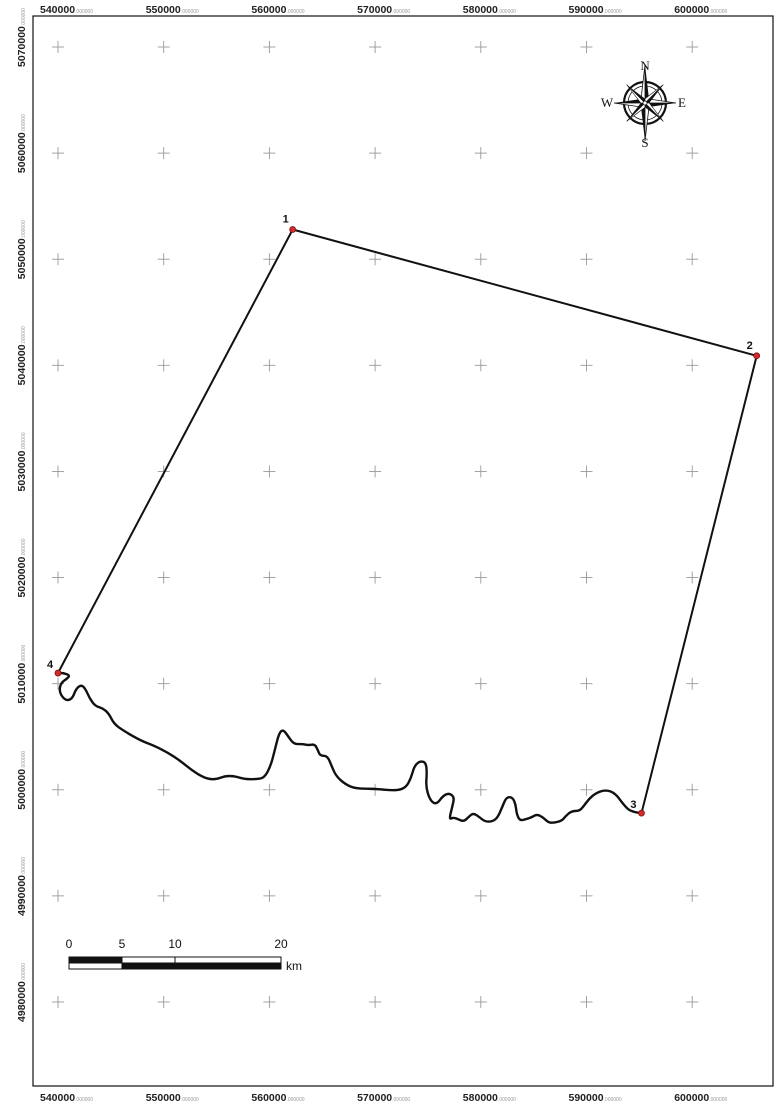 This screenshot has height=1106, width=779. I want to click on y-tick-label: 5050000.000000, so click(22, 249).